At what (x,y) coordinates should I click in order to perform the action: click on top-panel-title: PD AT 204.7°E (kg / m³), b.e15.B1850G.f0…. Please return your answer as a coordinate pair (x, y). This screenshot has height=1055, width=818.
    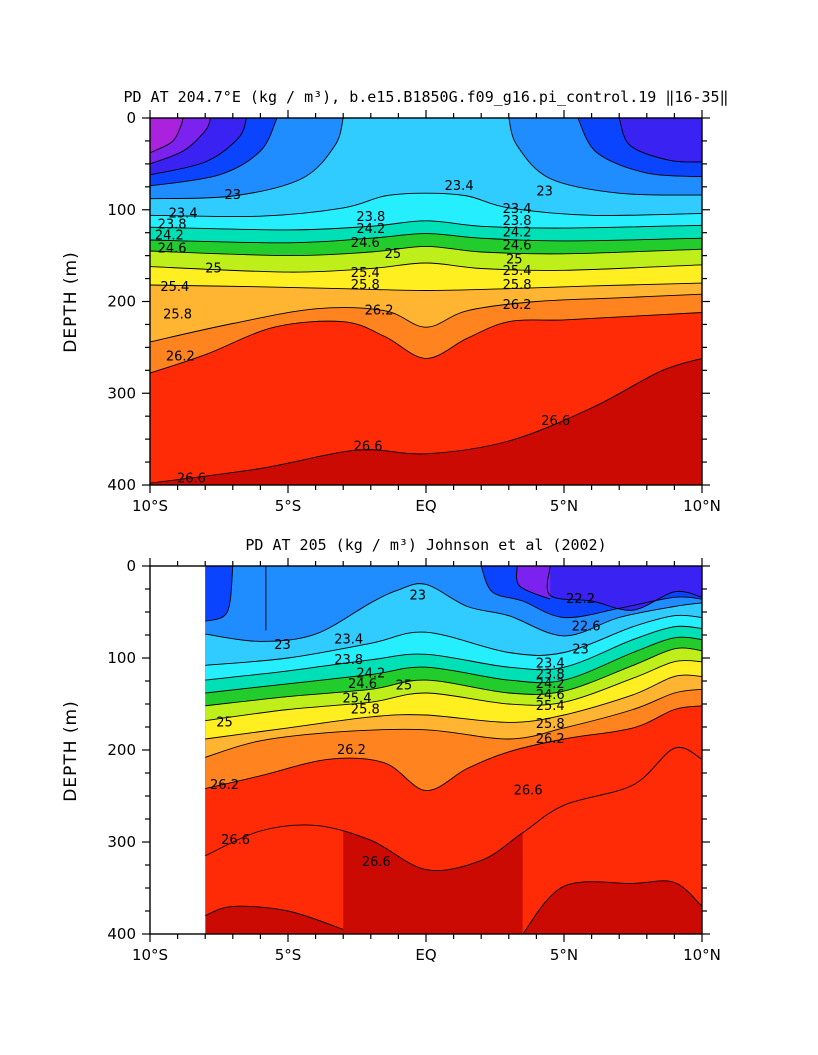
    Looking at the image, I should click on (425, 97).